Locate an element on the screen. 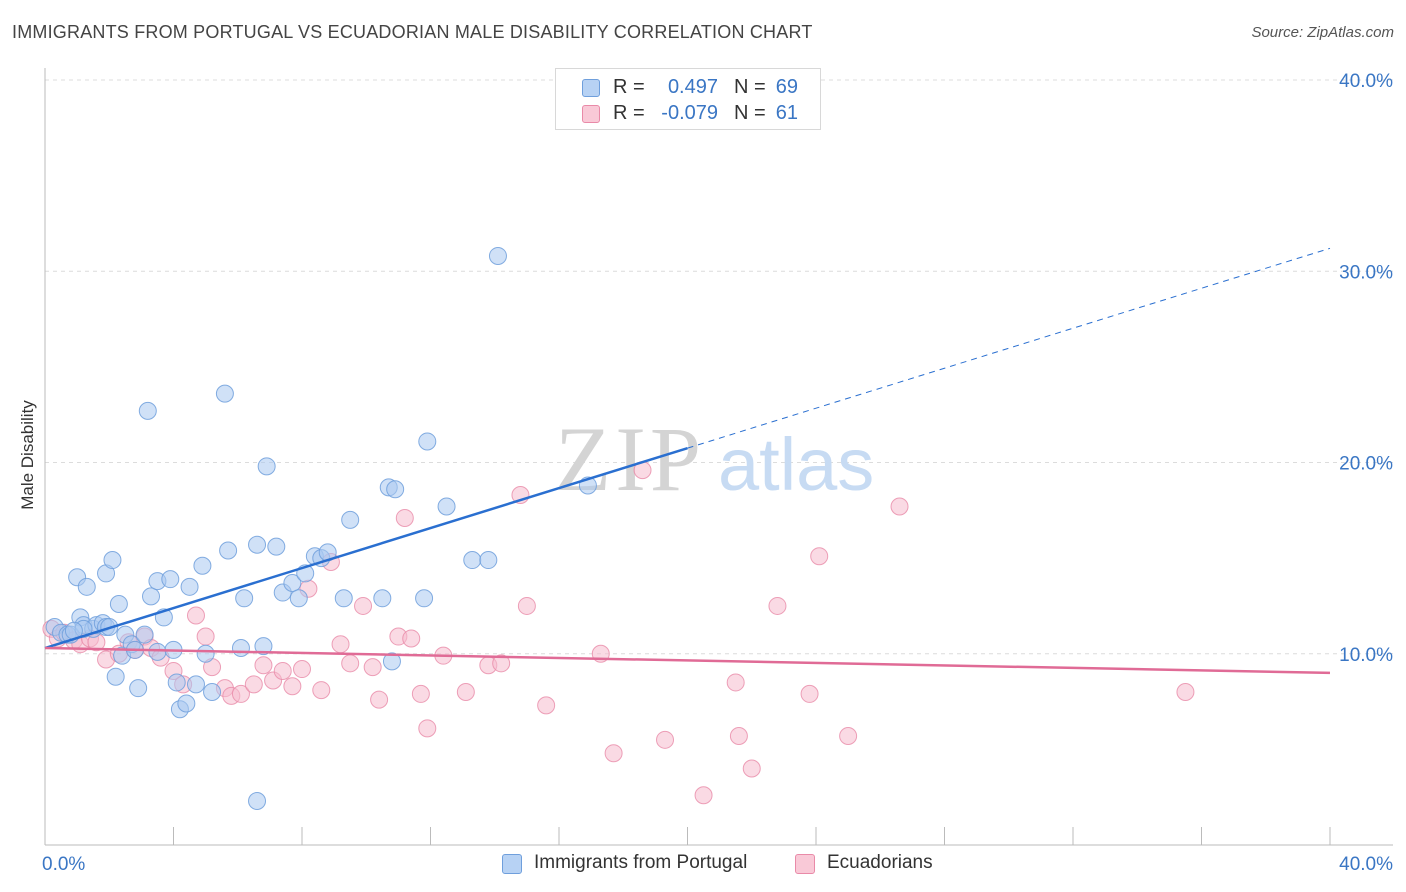  legend-n-value: 61 is located at coordinates (786, 113).